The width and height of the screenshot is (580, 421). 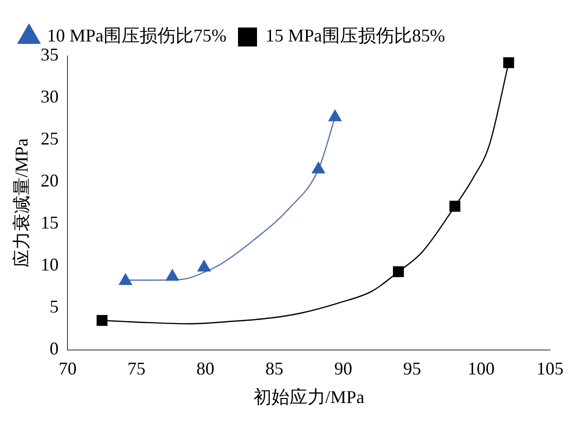 I want to click on y-tick-label: 20, so click(x=49, y=180).